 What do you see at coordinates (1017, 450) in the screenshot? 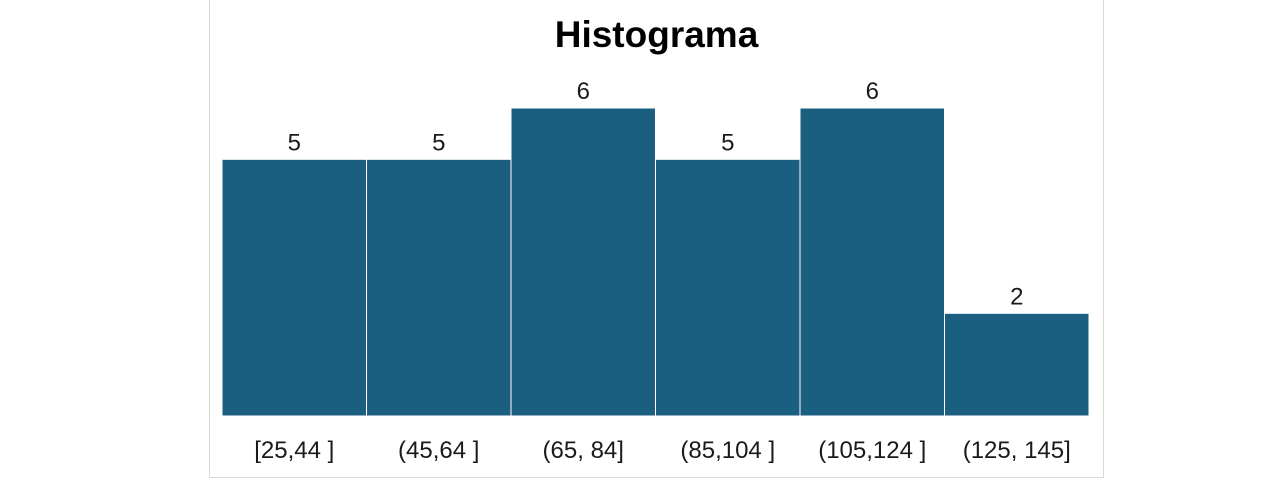
I see `category-label-6: (125, 145]` at bounding box center [1017, 450].